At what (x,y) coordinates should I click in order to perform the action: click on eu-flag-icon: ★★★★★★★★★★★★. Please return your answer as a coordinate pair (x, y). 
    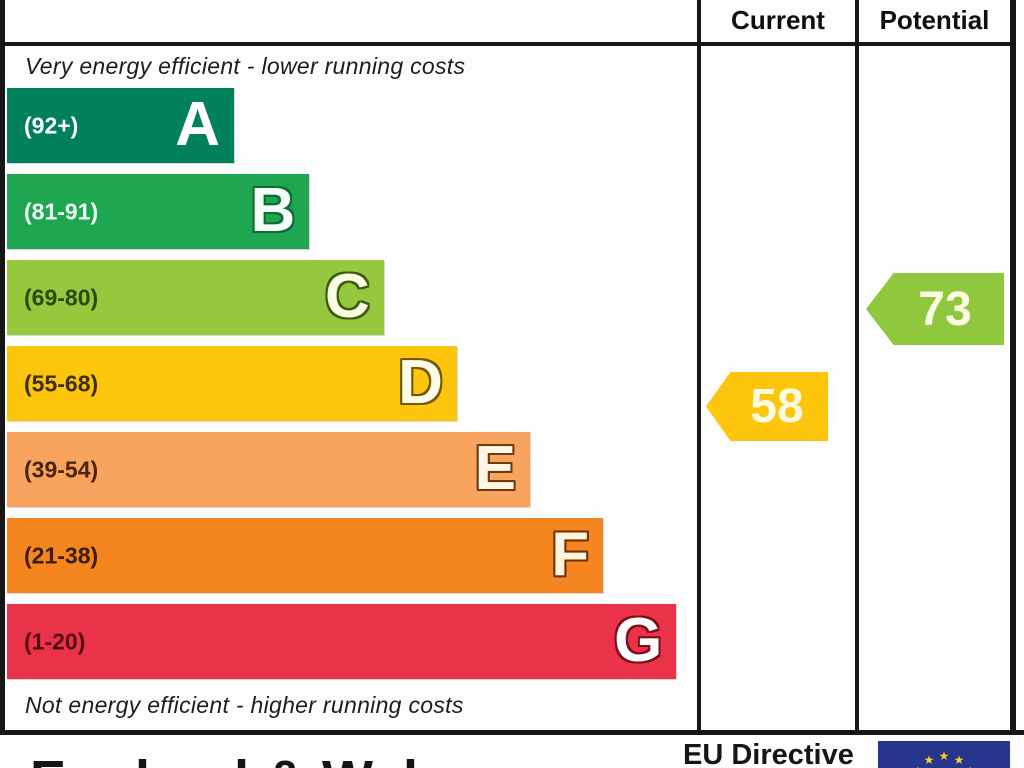
    Looking at the image, I should click on (944, 754).